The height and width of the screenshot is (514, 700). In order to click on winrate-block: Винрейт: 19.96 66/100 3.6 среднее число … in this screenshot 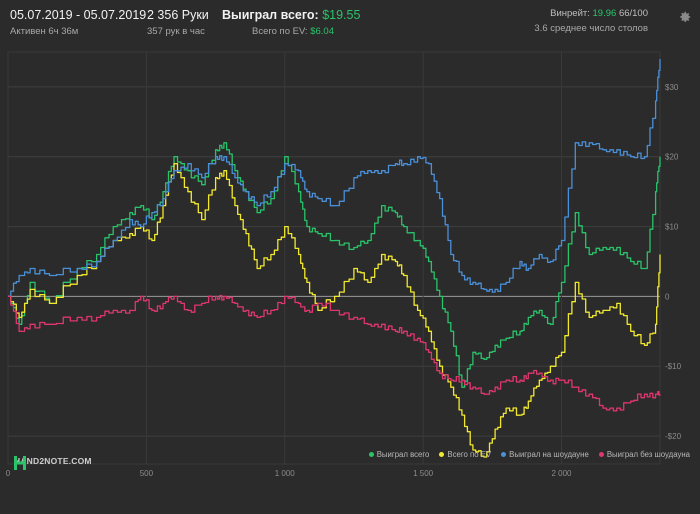, I will do `click(591, 21)`.